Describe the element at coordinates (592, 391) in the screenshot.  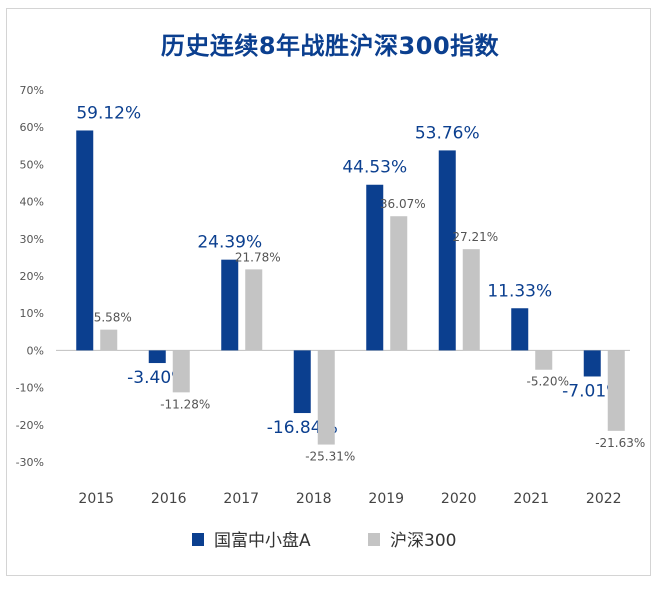
I see `data-label-series-a: -7.01%` at that location.